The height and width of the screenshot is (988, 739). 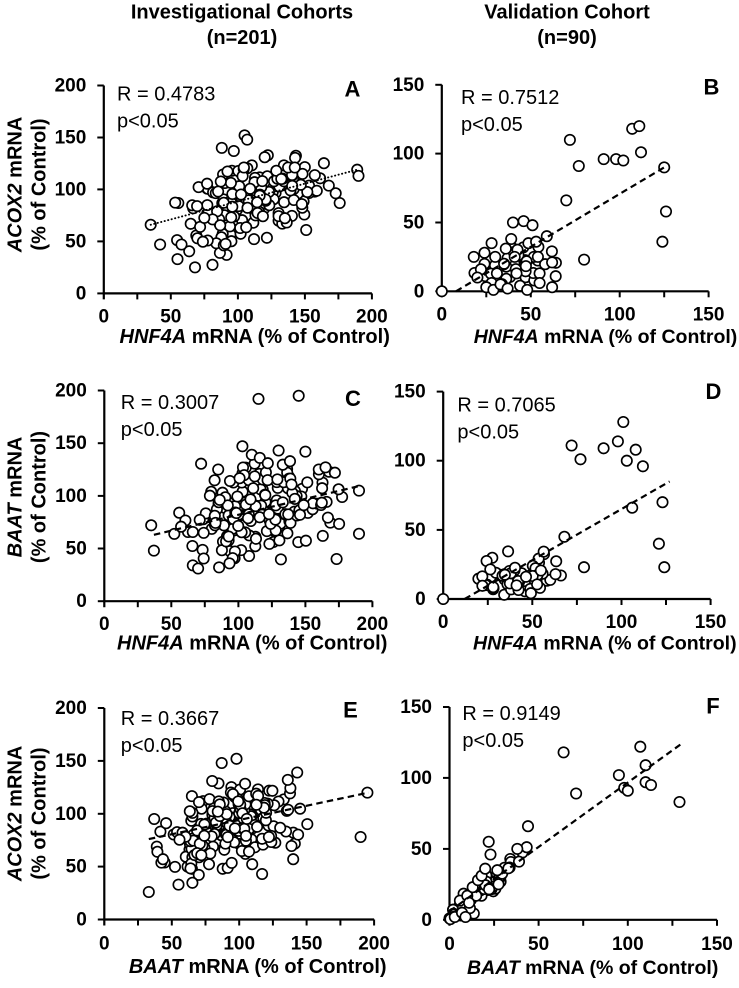 I want to click on svg-text: R = 0.9149, so click(x=511, y=714).